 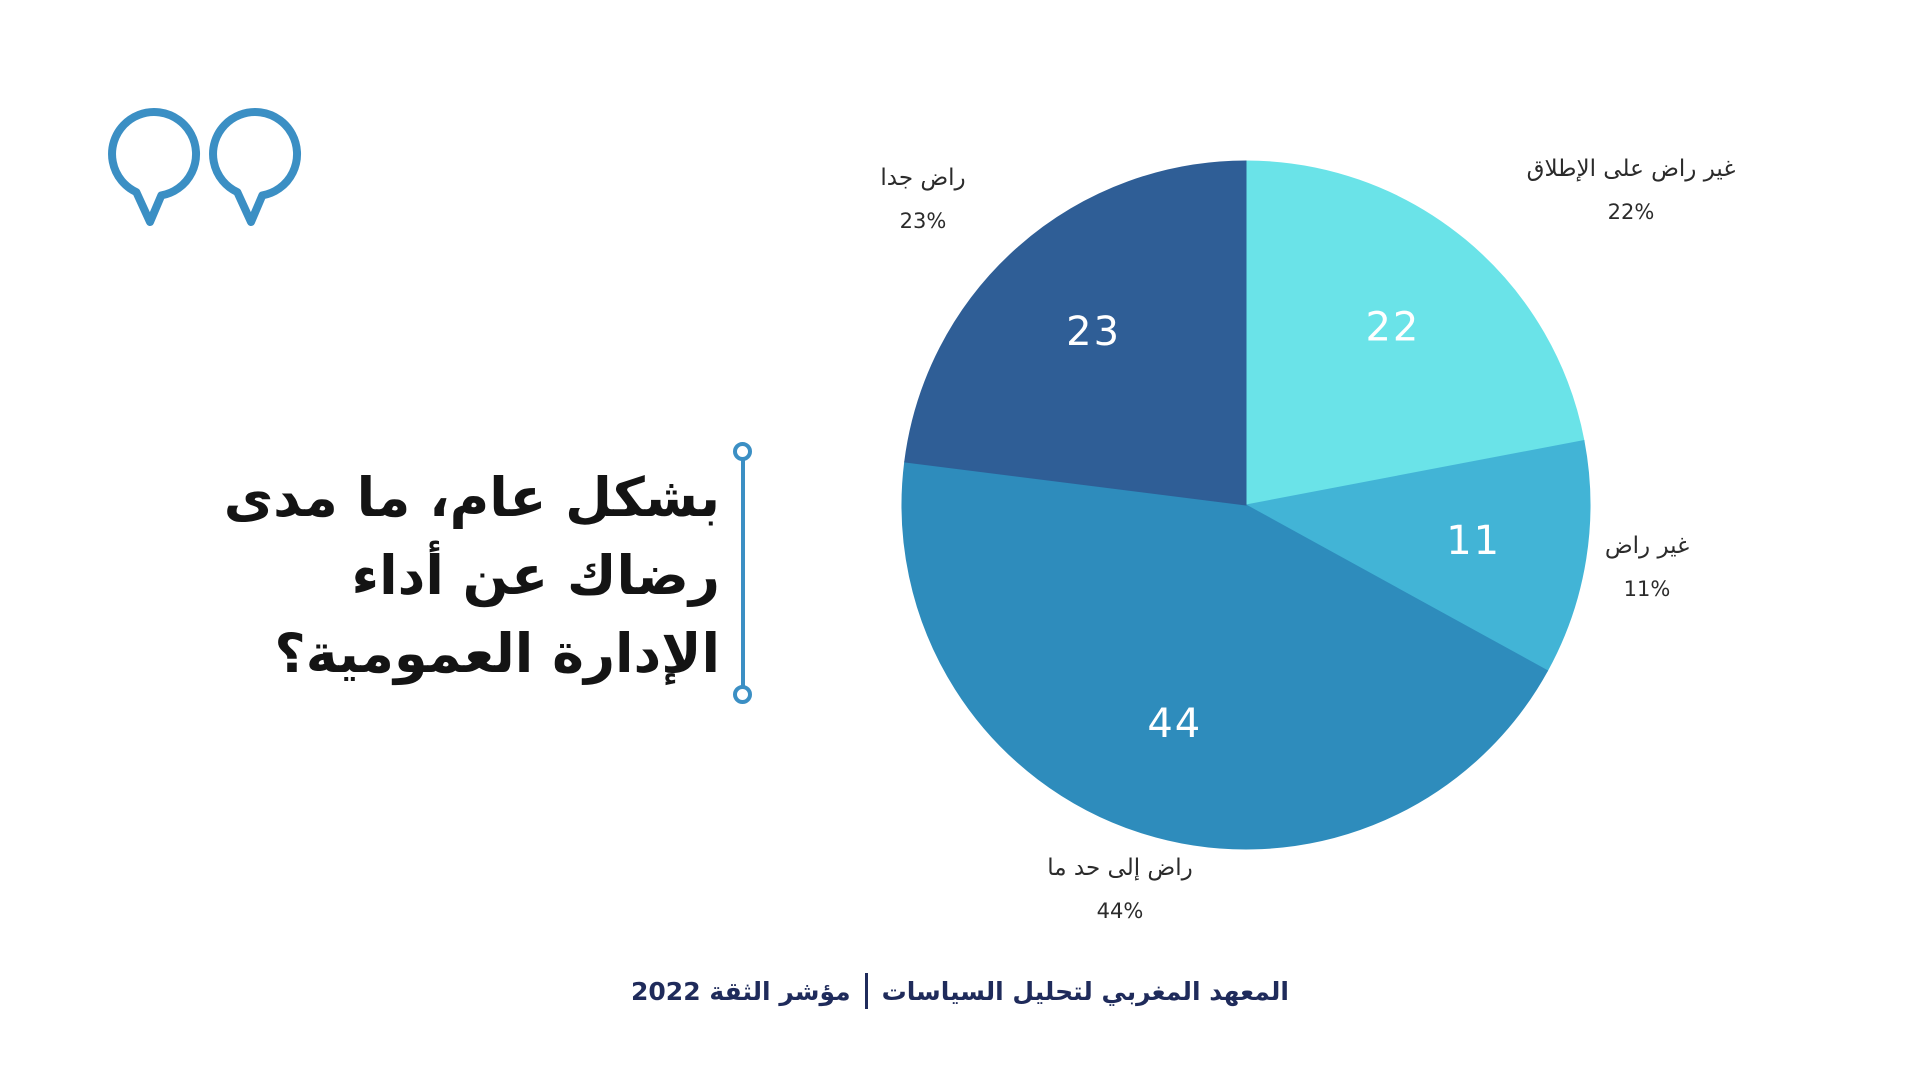 What do you see at coordinates (1647, 546) in the screenshot?
I see `slice-category-label: غير راض` at bounding box center [1647, 546].